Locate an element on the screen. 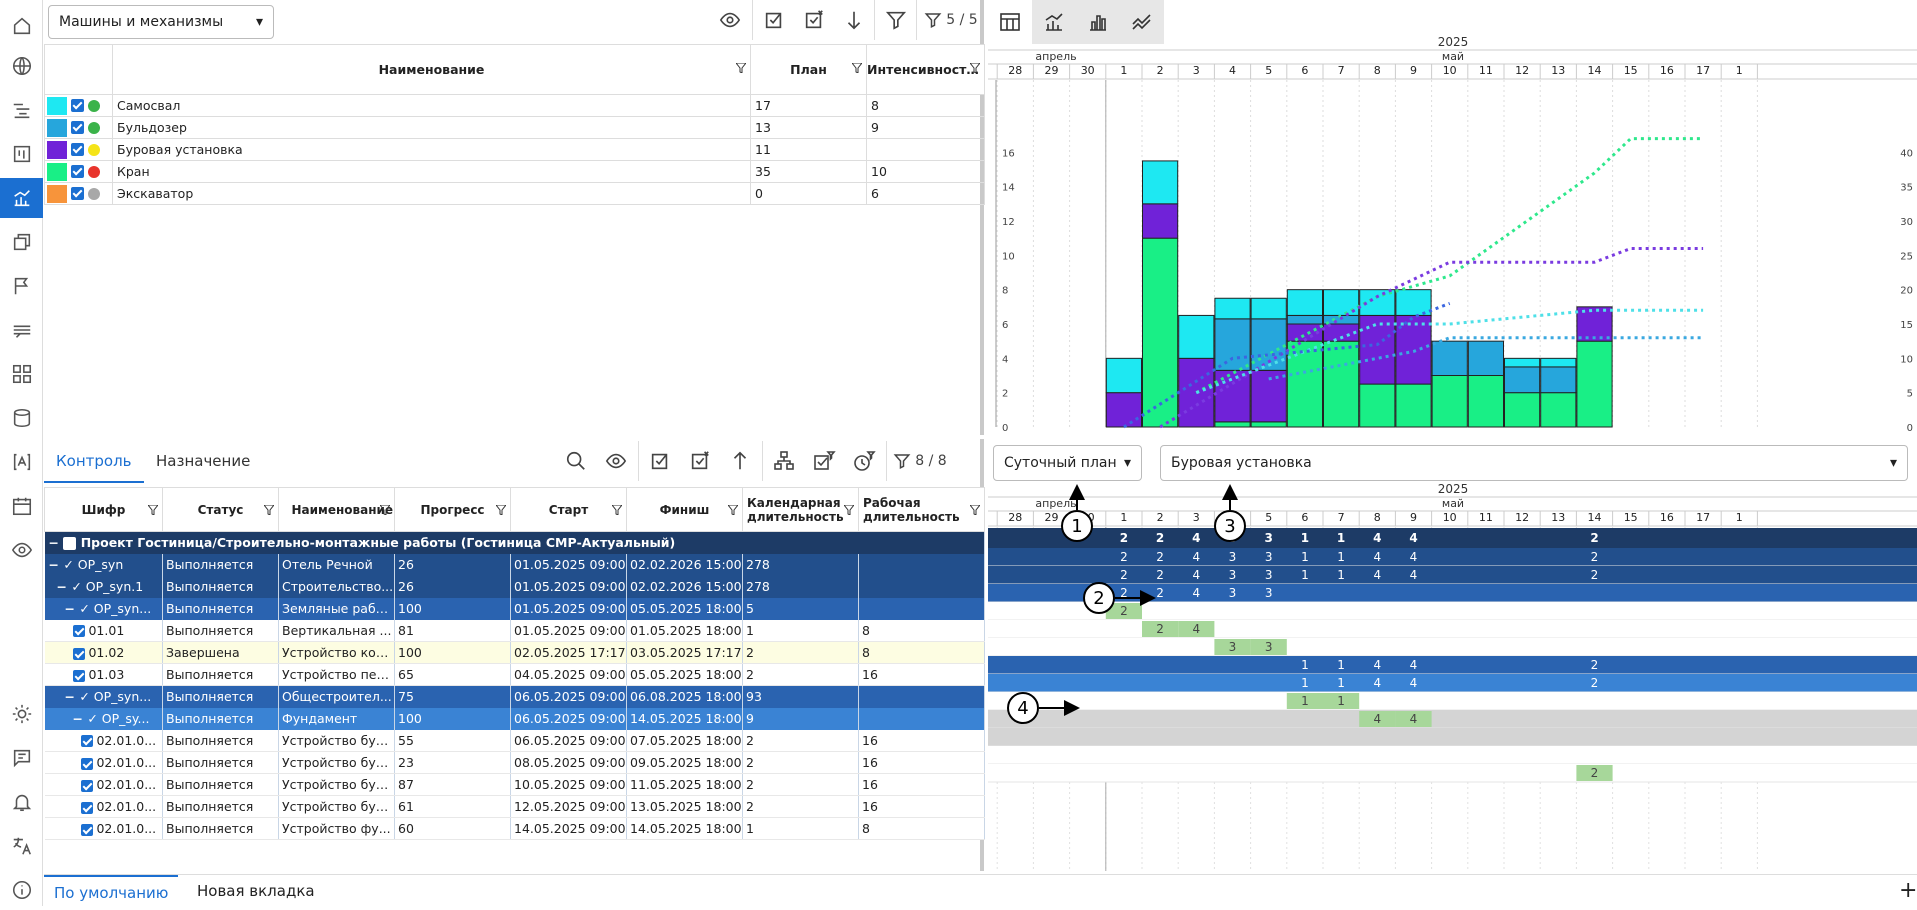 This screenshot has width=1917, height=910. table-view-icon is located at coordinates (1010, 22).